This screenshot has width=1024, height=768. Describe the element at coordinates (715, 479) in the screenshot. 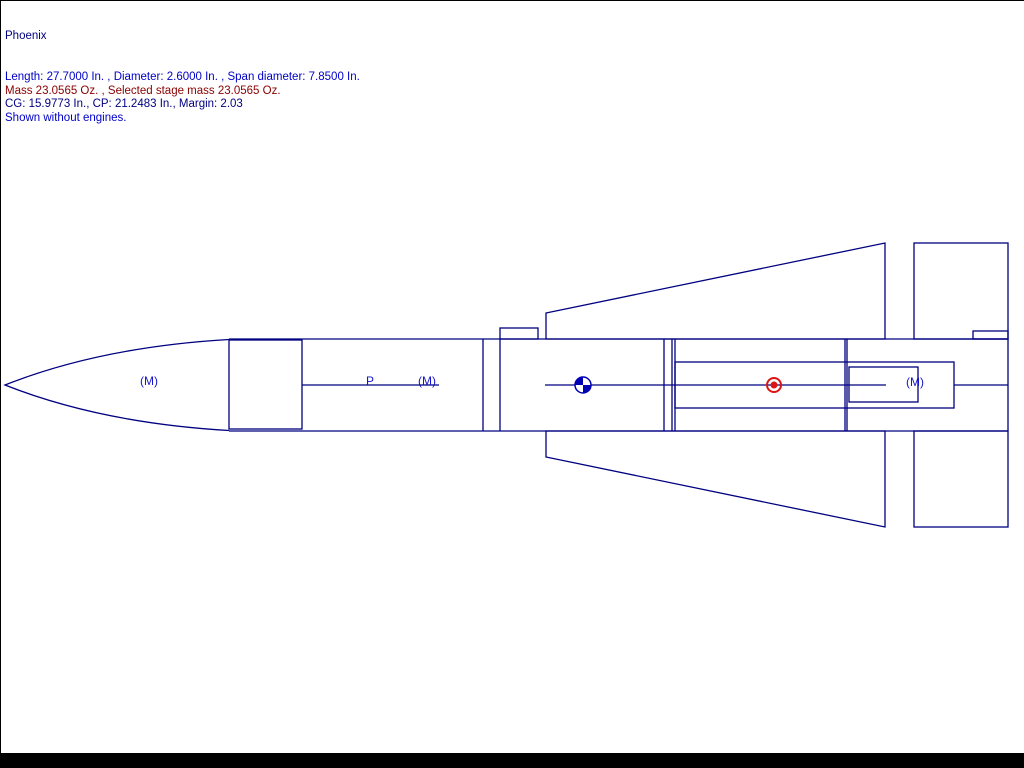

I see `lower-wing-fin` at that location.